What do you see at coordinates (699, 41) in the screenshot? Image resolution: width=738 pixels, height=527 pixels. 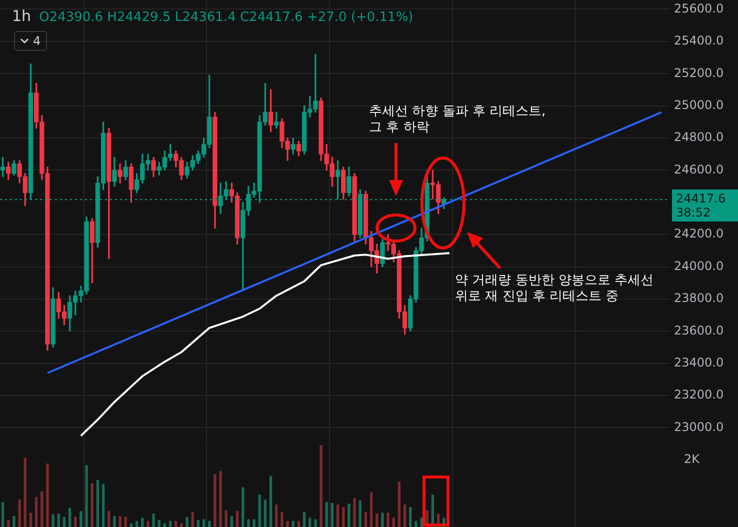 I see `y-tick-label: 25400.0` at bounding box center [699, 41].